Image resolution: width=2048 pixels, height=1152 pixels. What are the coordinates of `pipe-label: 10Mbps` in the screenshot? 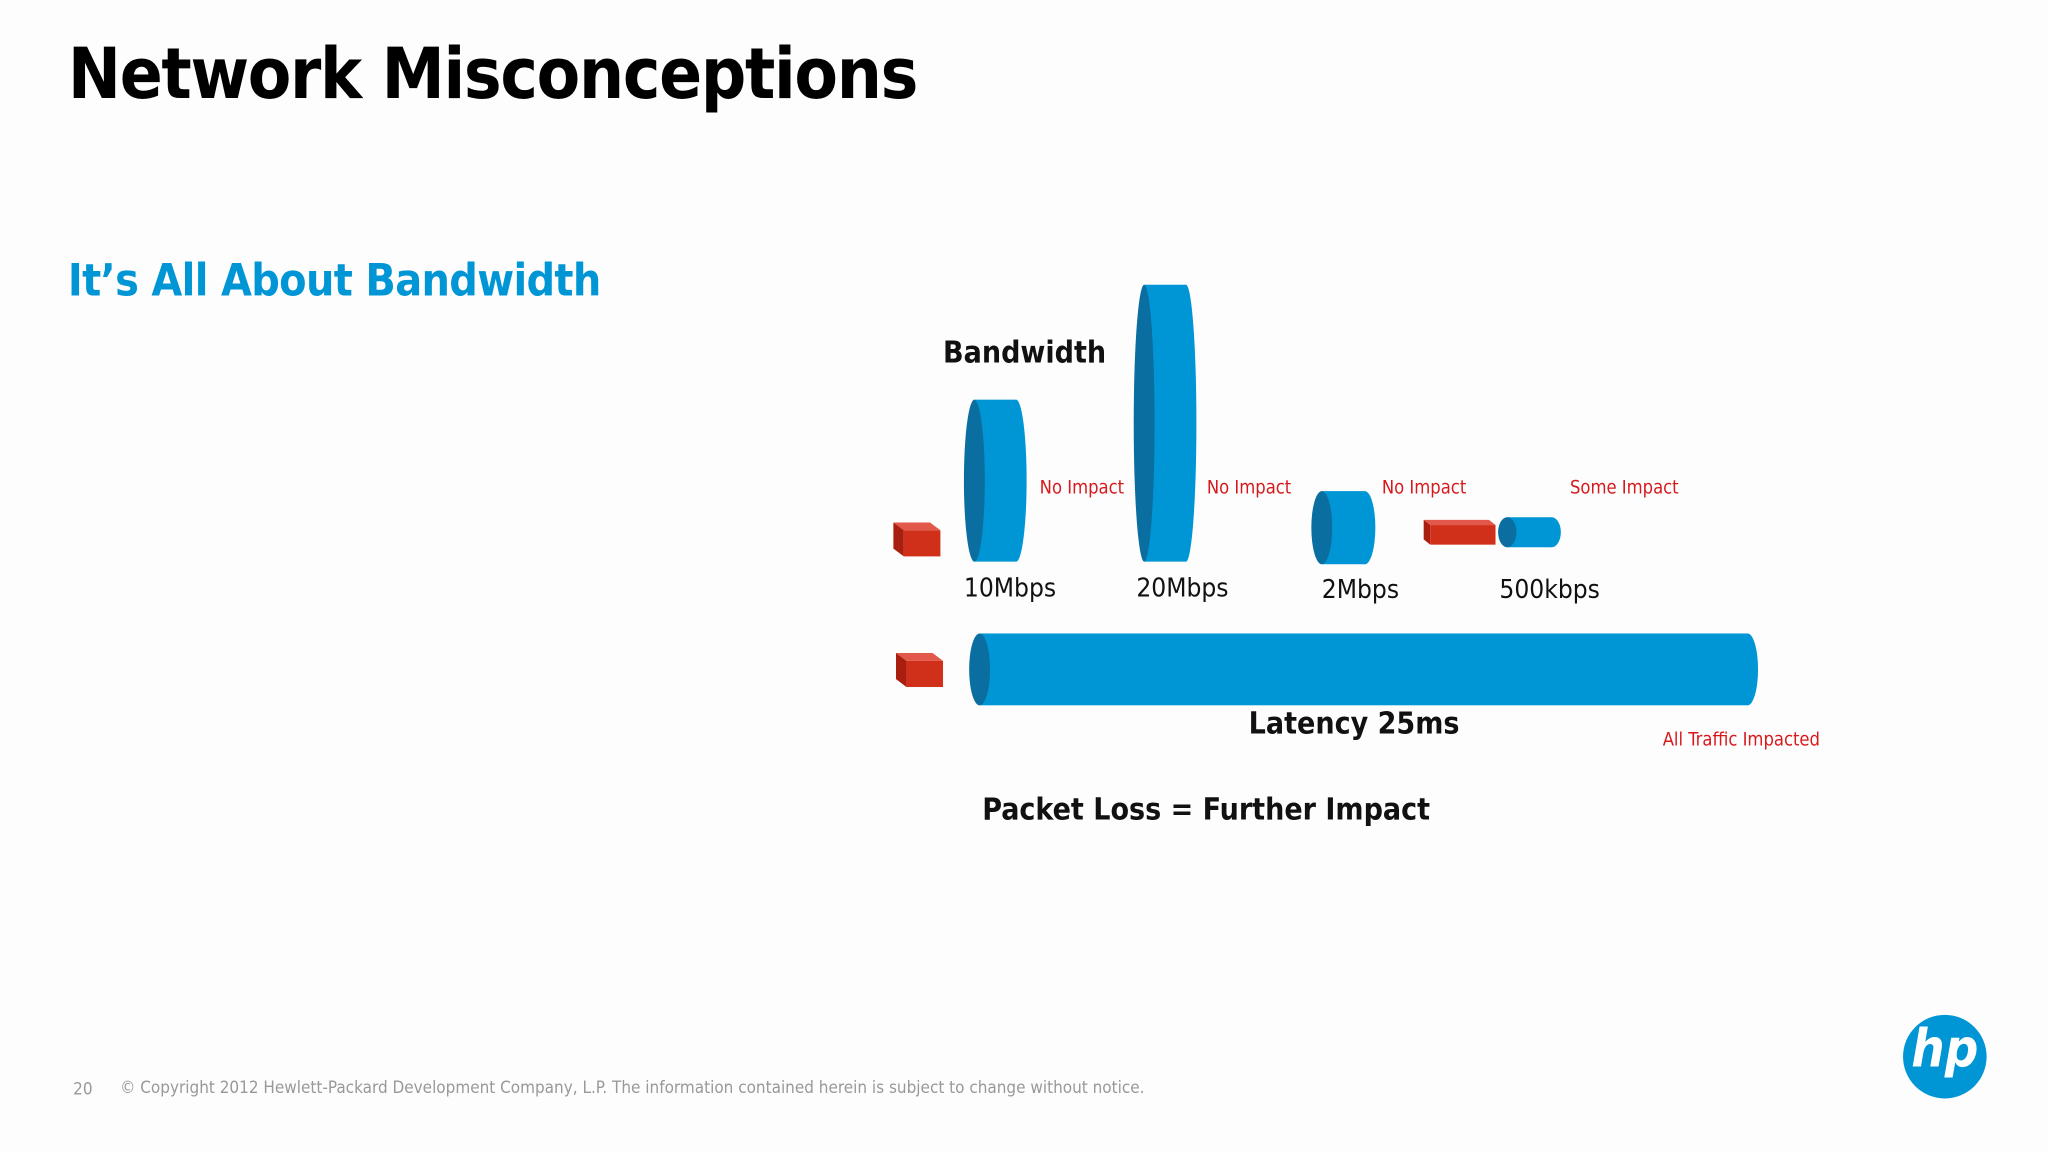 It's located at (1010, 589).